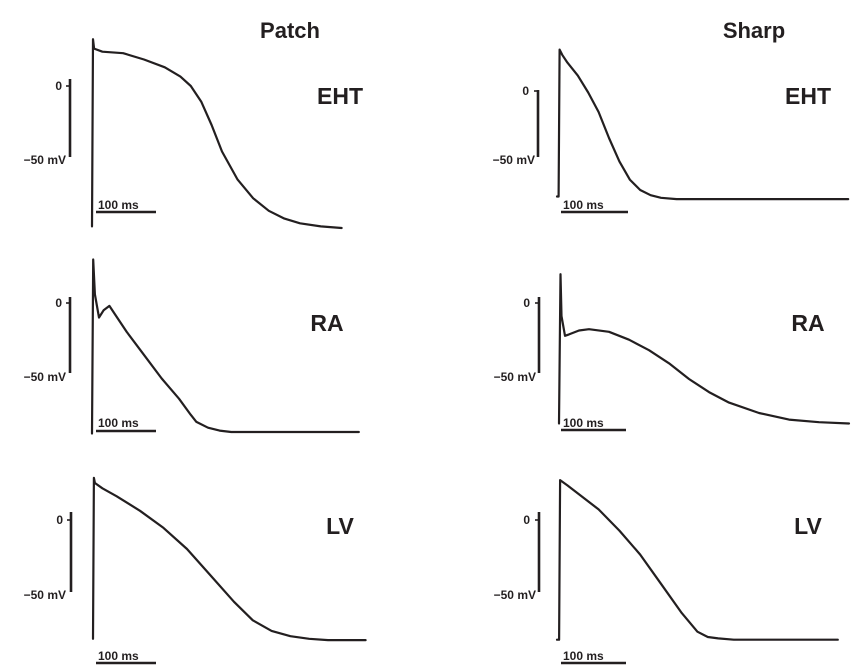  What do you see at coordinates (808, 96) in the screenshot?
I see `panel-label-sharp-eht: EHT` at bounding box center [808, 96].